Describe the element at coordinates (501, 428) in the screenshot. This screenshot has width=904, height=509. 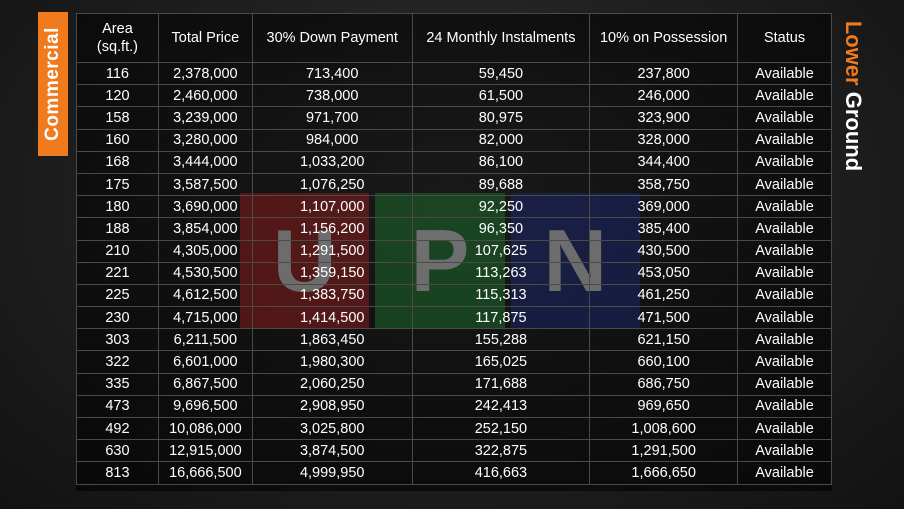
I see `cell-monthly-instalment: 252,150` at that location.